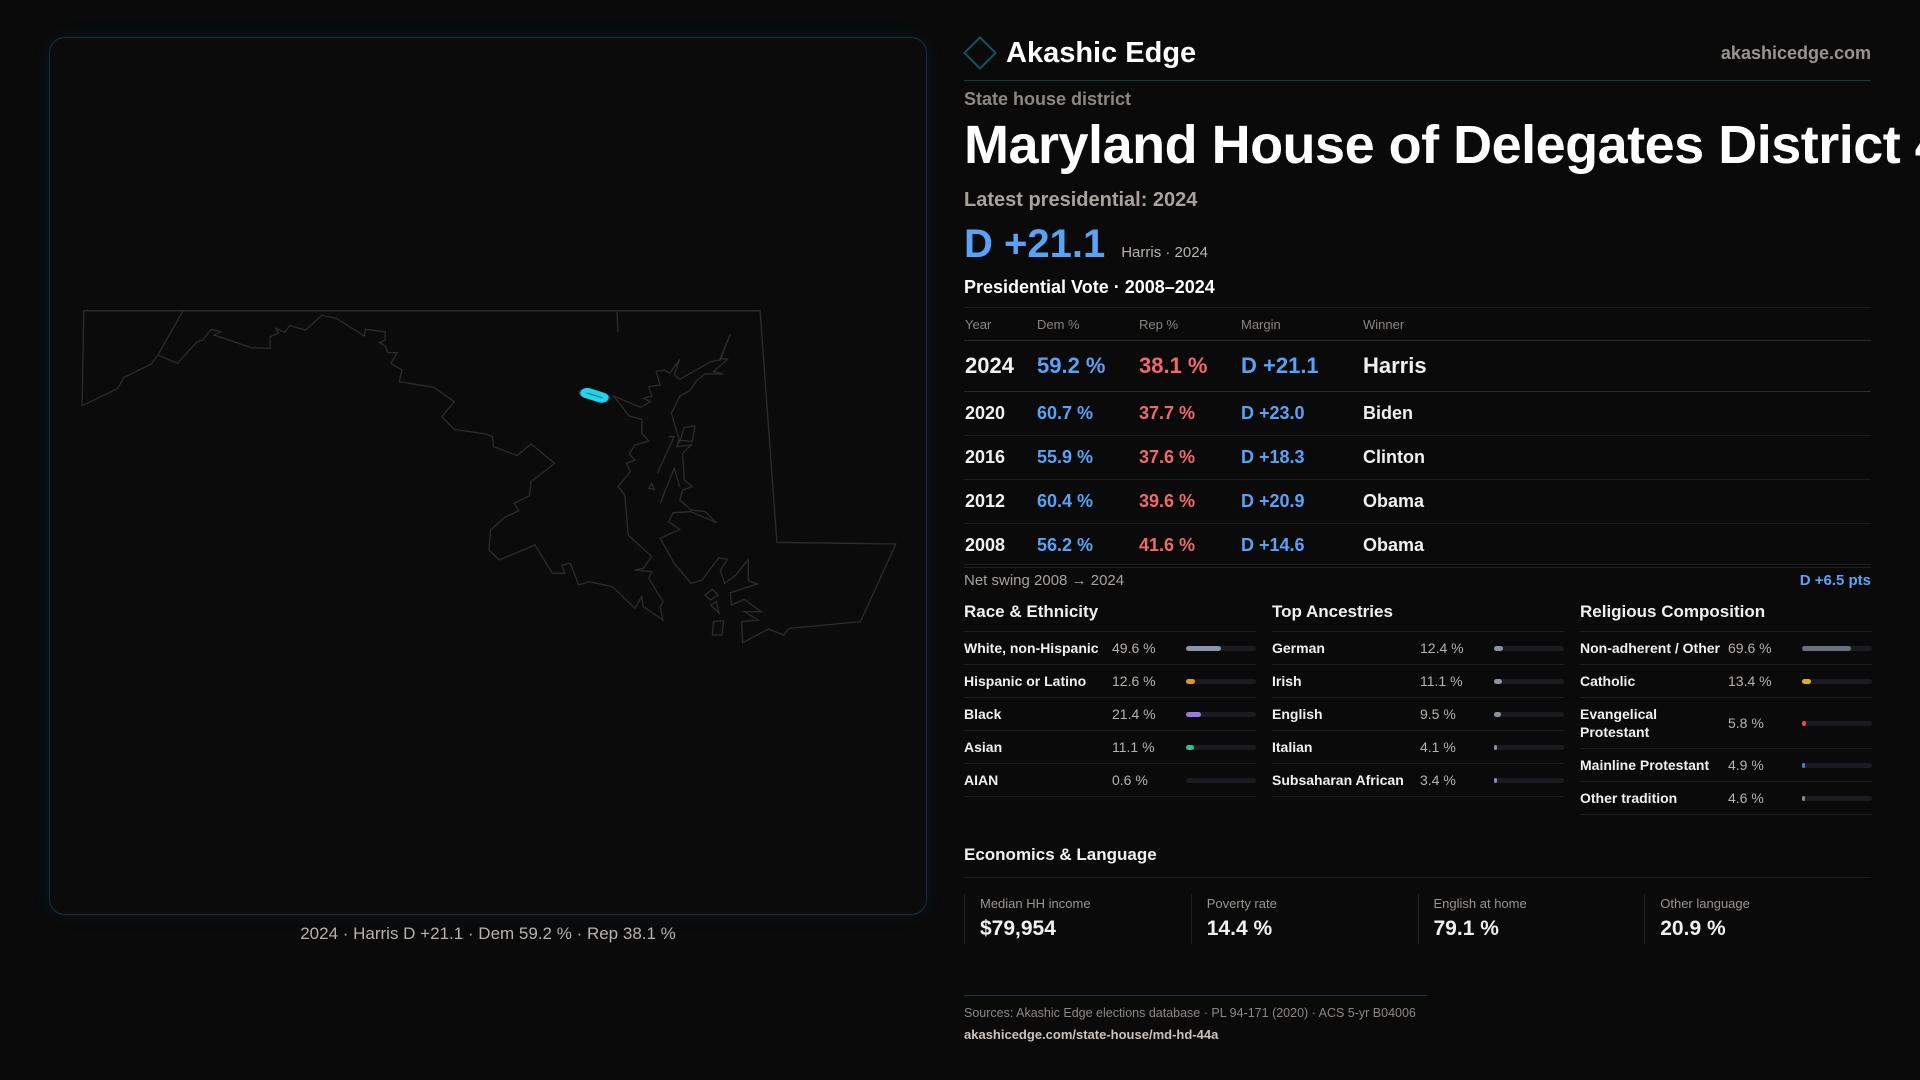 The image size is (1920, 1080). What do you see at coordinates (1835, 580) in the screenshot?
I see `swing-value: D +6.5 pts` at bounding box center [1835, 580].